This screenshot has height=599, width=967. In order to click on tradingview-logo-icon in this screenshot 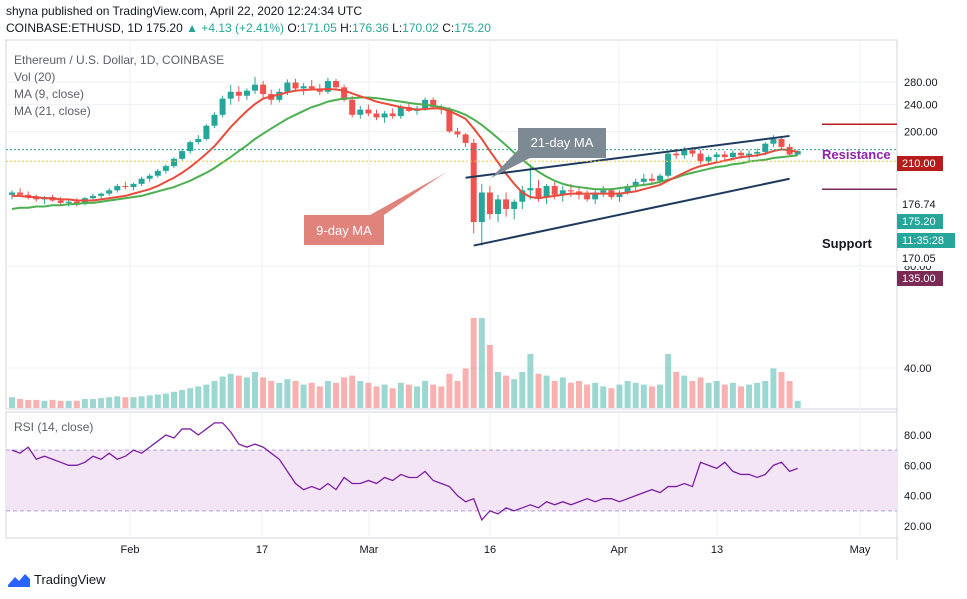, I will do `click(19, 580)`.